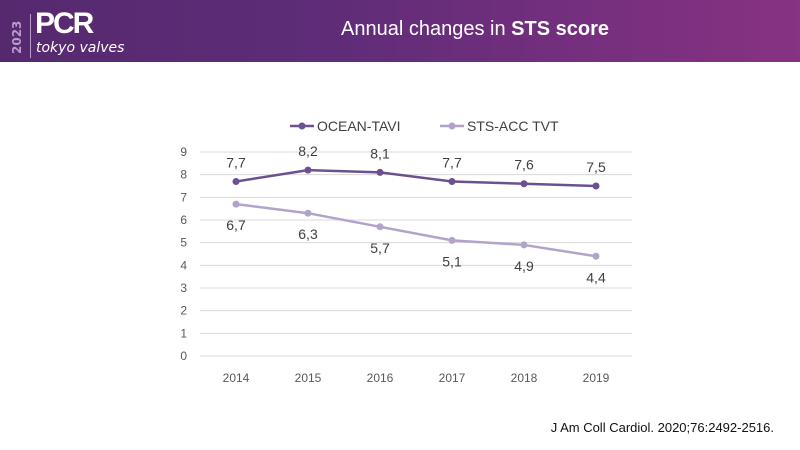  I want to click on title-bold: STS score, so click(560, 29).